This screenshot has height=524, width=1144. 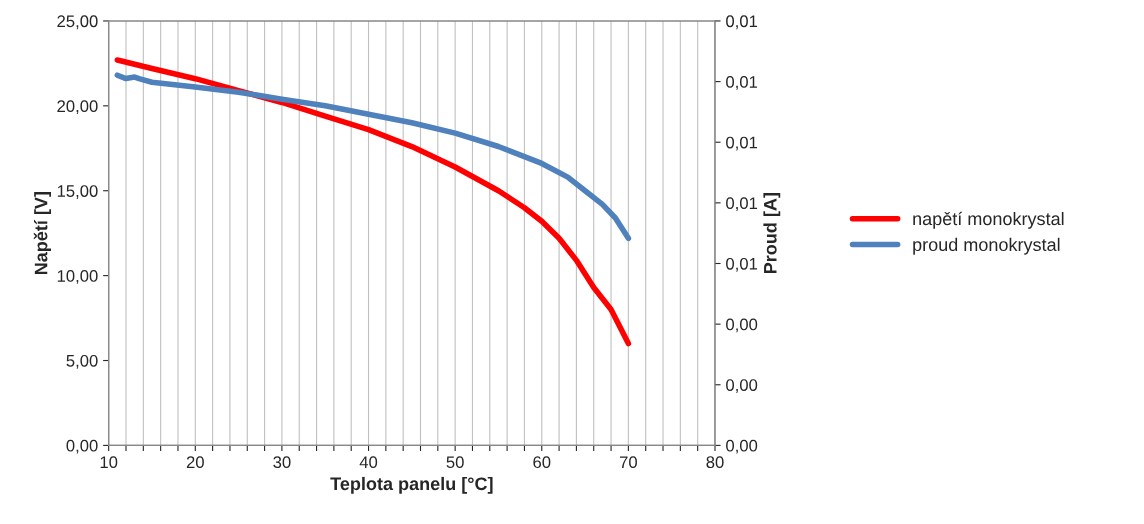 What do you see at coordinates (715, 462) in the screenshot?
I see `x-tick-label: 80` at bounding box center [715, 462].